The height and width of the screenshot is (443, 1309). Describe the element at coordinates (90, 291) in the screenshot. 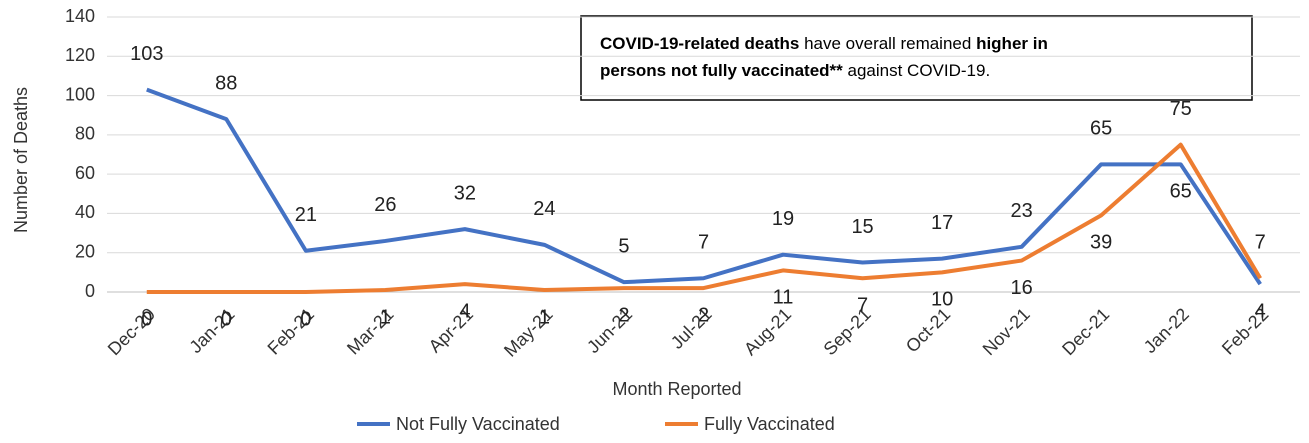

I see `y-tick-label: 0` at that location.